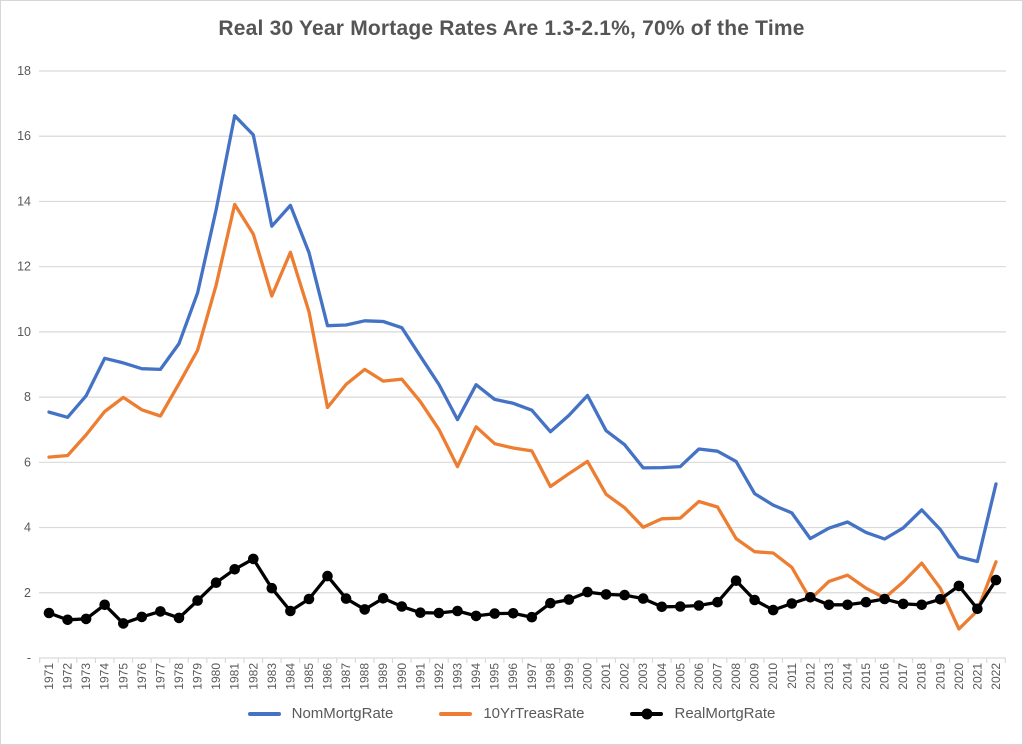 This screenshot has height=745, width=1023. Describe the element at coordinates (680, 676) in the screenshot. I see `x-axis-label: 2005` at that location.